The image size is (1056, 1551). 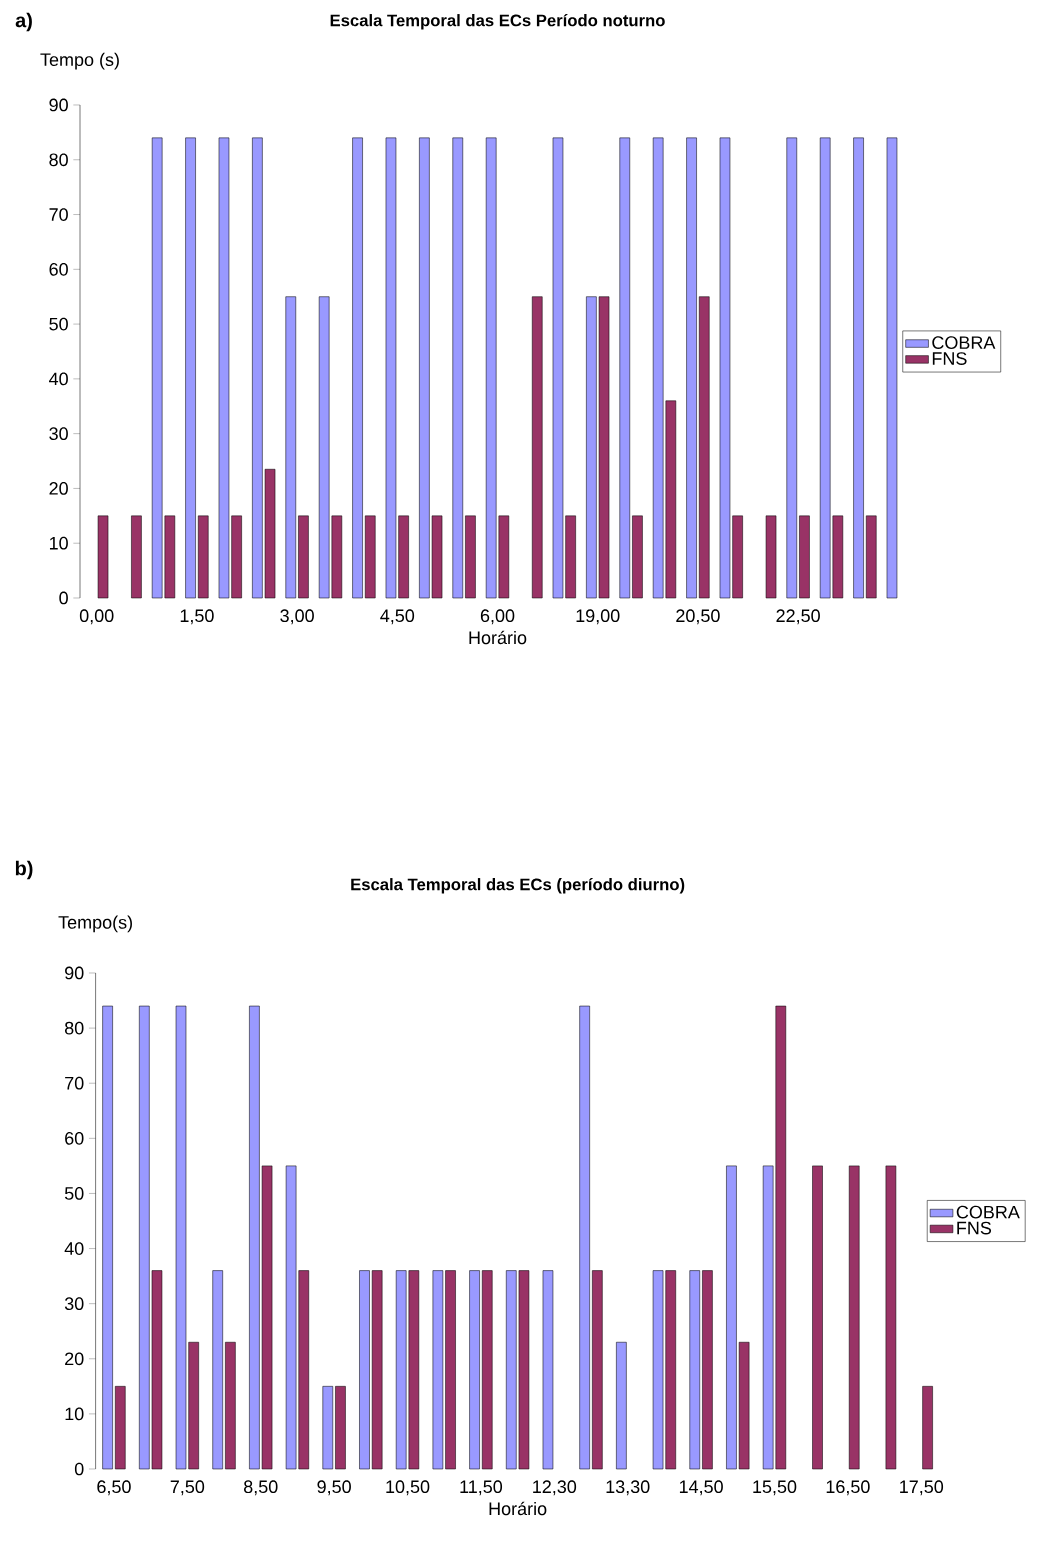 What do you see at coordinates (408, 1488) in the screenshot?
I see `x-tick-label: 10,50` at bounding box center [408, 1488].